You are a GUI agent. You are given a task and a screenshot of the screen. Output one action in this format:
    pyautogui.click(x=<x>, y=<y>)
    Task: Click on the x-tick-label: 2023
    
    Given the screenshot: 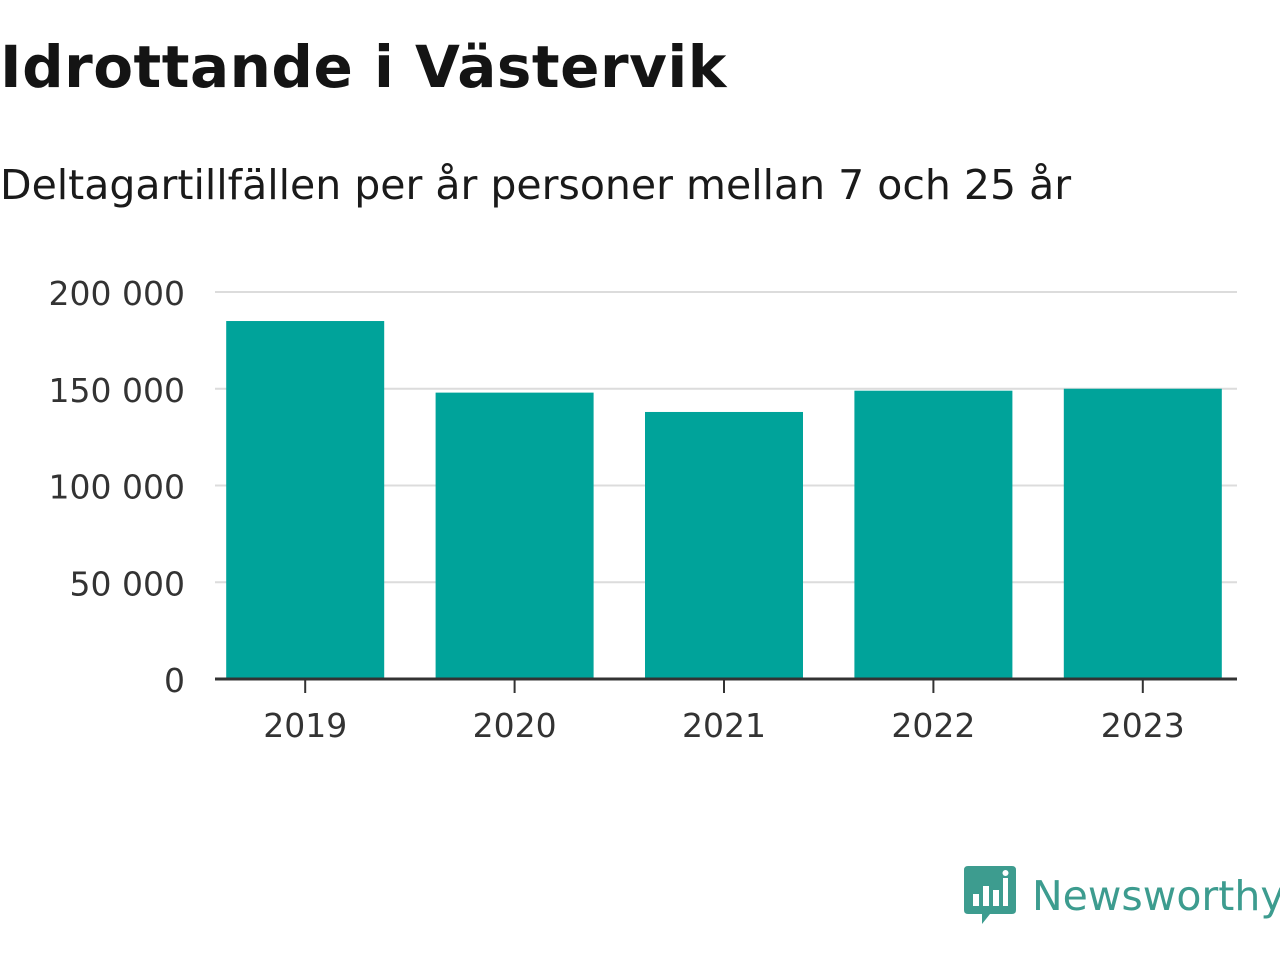 What is the action you would take?
    pyautogui.click(x=1143, y=725)
    